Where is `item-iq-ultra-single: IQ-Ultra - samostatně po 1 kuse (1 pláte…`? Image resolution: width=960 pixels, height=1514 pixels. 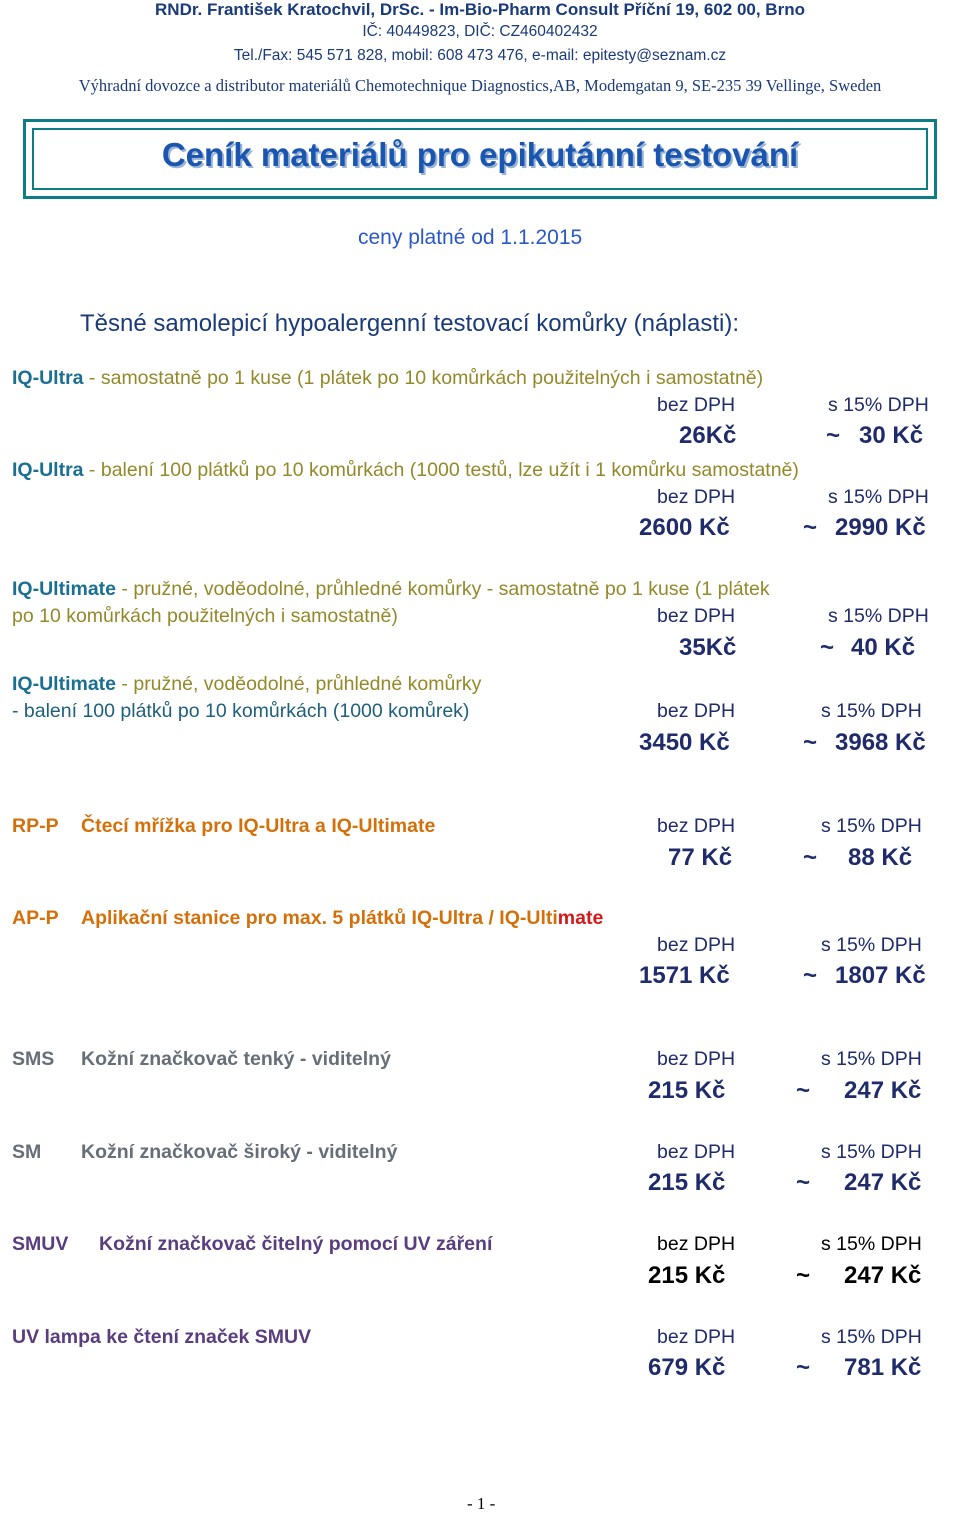 item-iq-ultra-single: IQ-Ultra - samostatně po 1 kuse (1 pláte… is located at coordinates (387, 378).